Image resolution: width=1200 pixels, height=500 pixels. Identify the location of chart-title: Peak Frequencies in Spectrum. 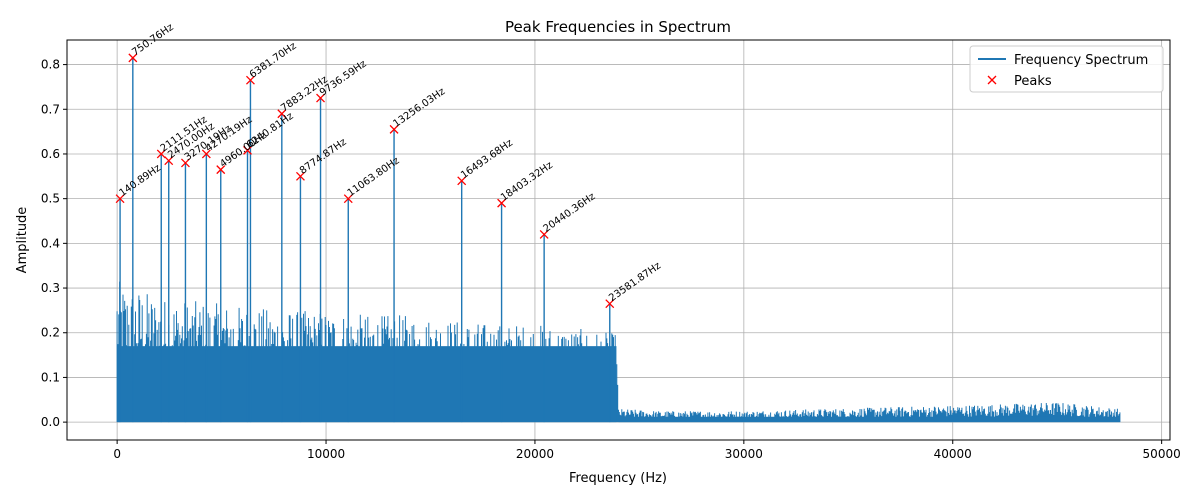
(618, 27).